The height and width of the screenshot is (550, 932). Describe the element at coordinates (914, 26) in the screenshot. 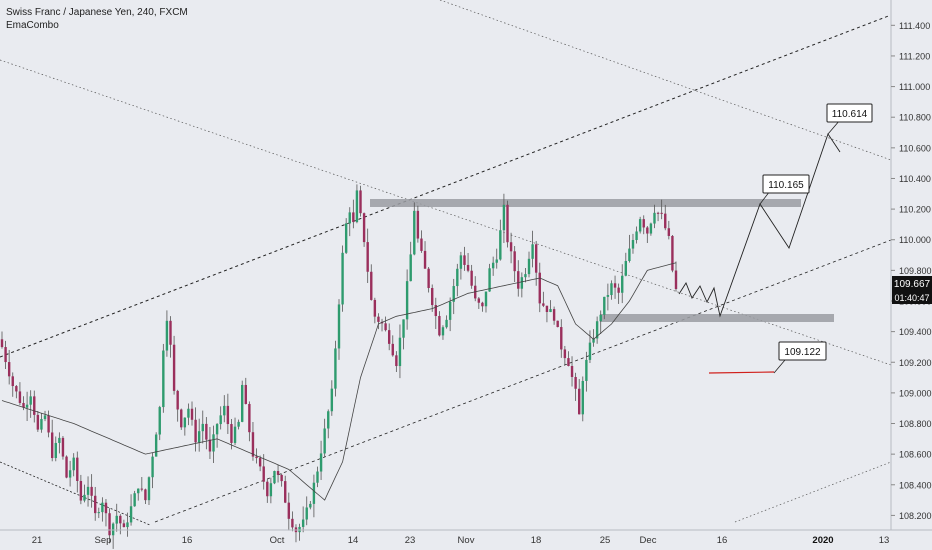

I see `y-tick-label: 111.400` at that location.